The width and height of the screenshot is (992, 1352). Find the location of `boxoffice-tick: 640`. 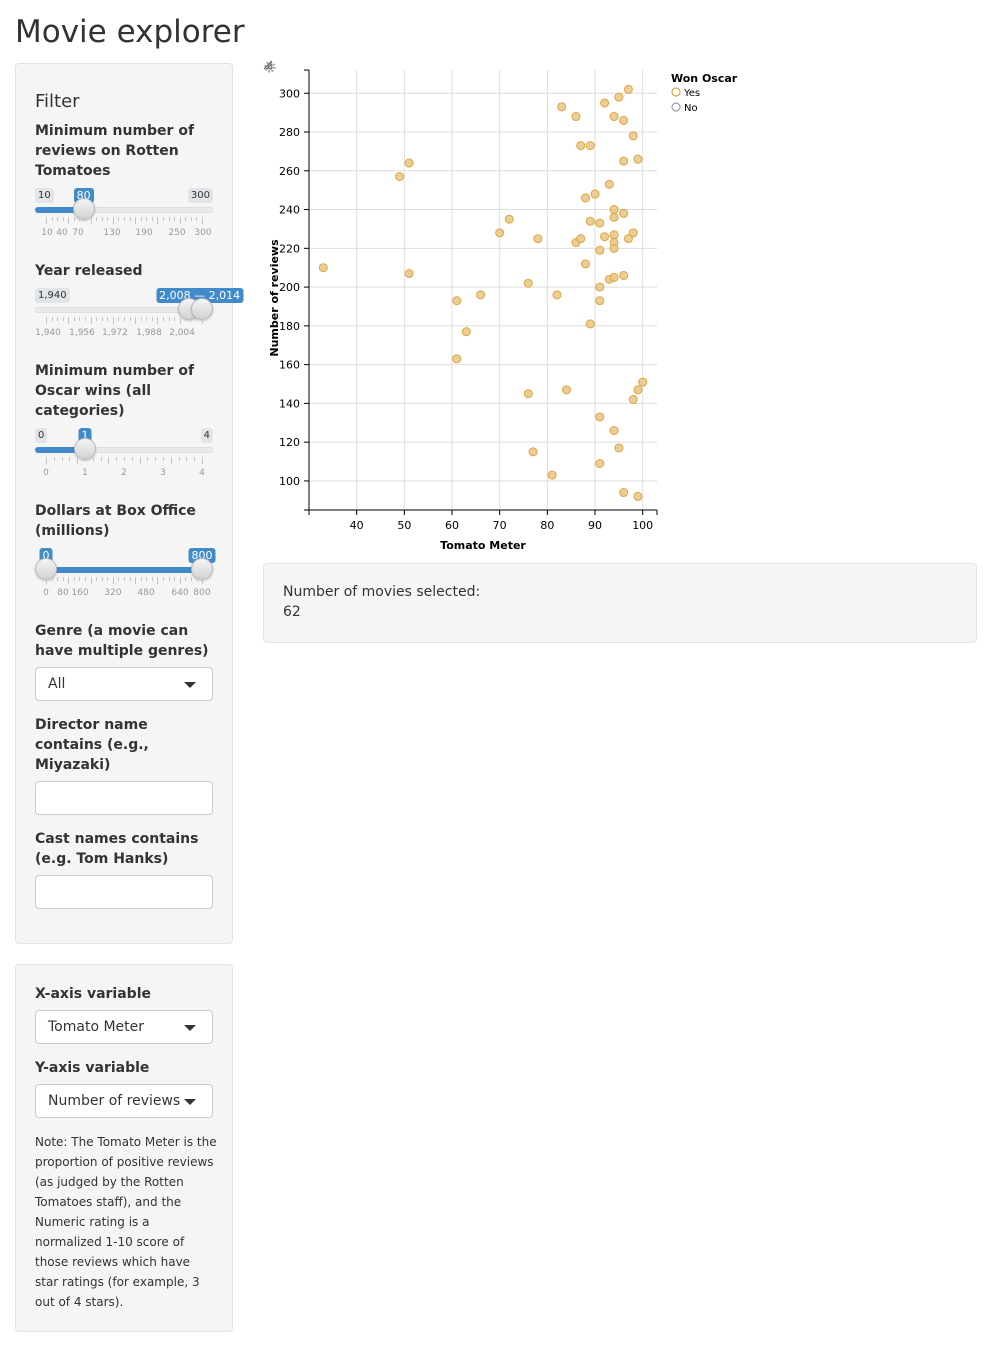

boxoffice-tick: 640 is located at coordinates (180, 593).